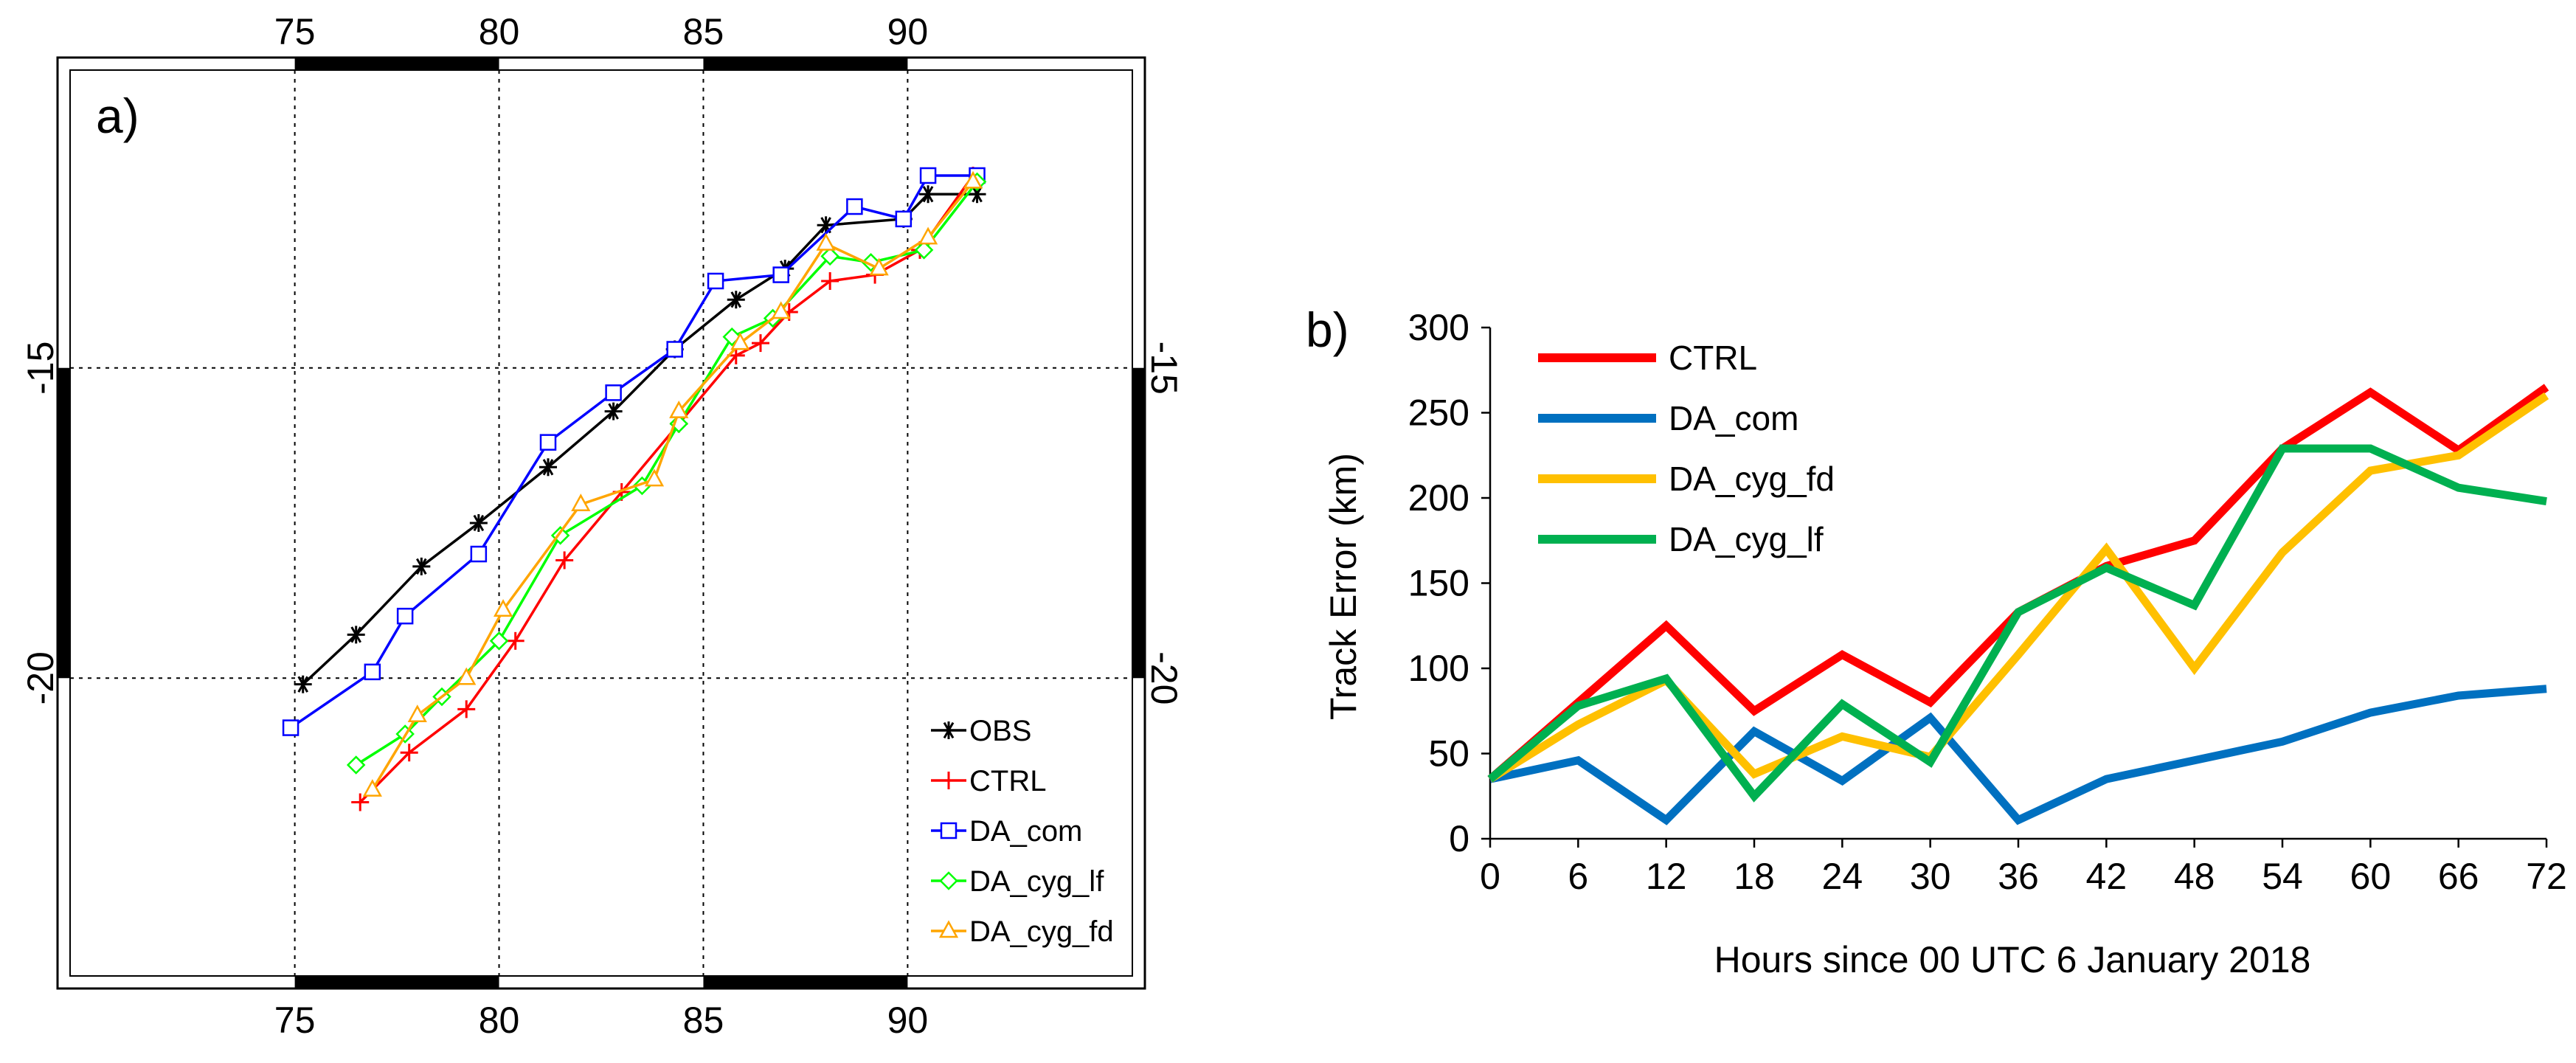  What do you see at coordinates (1328, 329) in the screenshot?
I see `panel-b-label: b)` at bounding box center [1328, 329].